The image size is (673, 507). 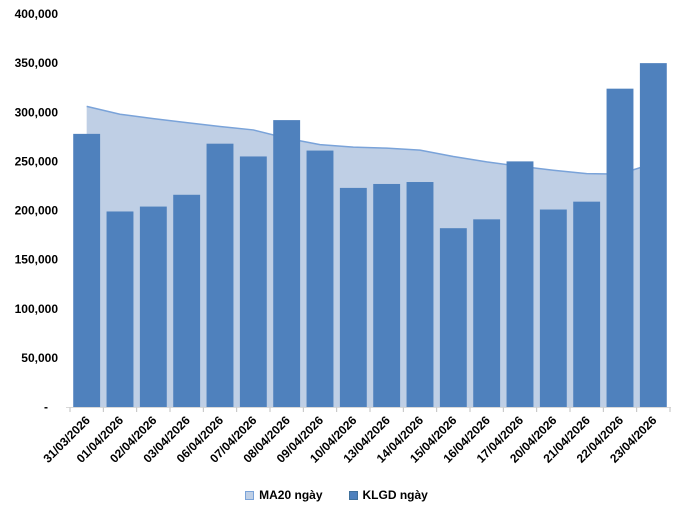 I want to click on y-tick-label: 350,000, so click(x=37, y=63).